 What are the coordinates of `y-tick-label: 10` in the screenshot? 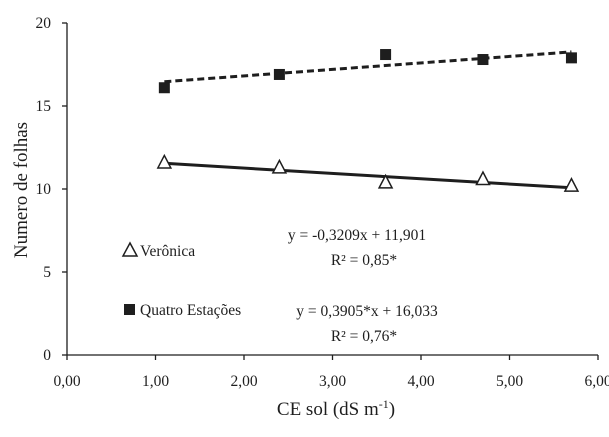 It's located at (44, 189).